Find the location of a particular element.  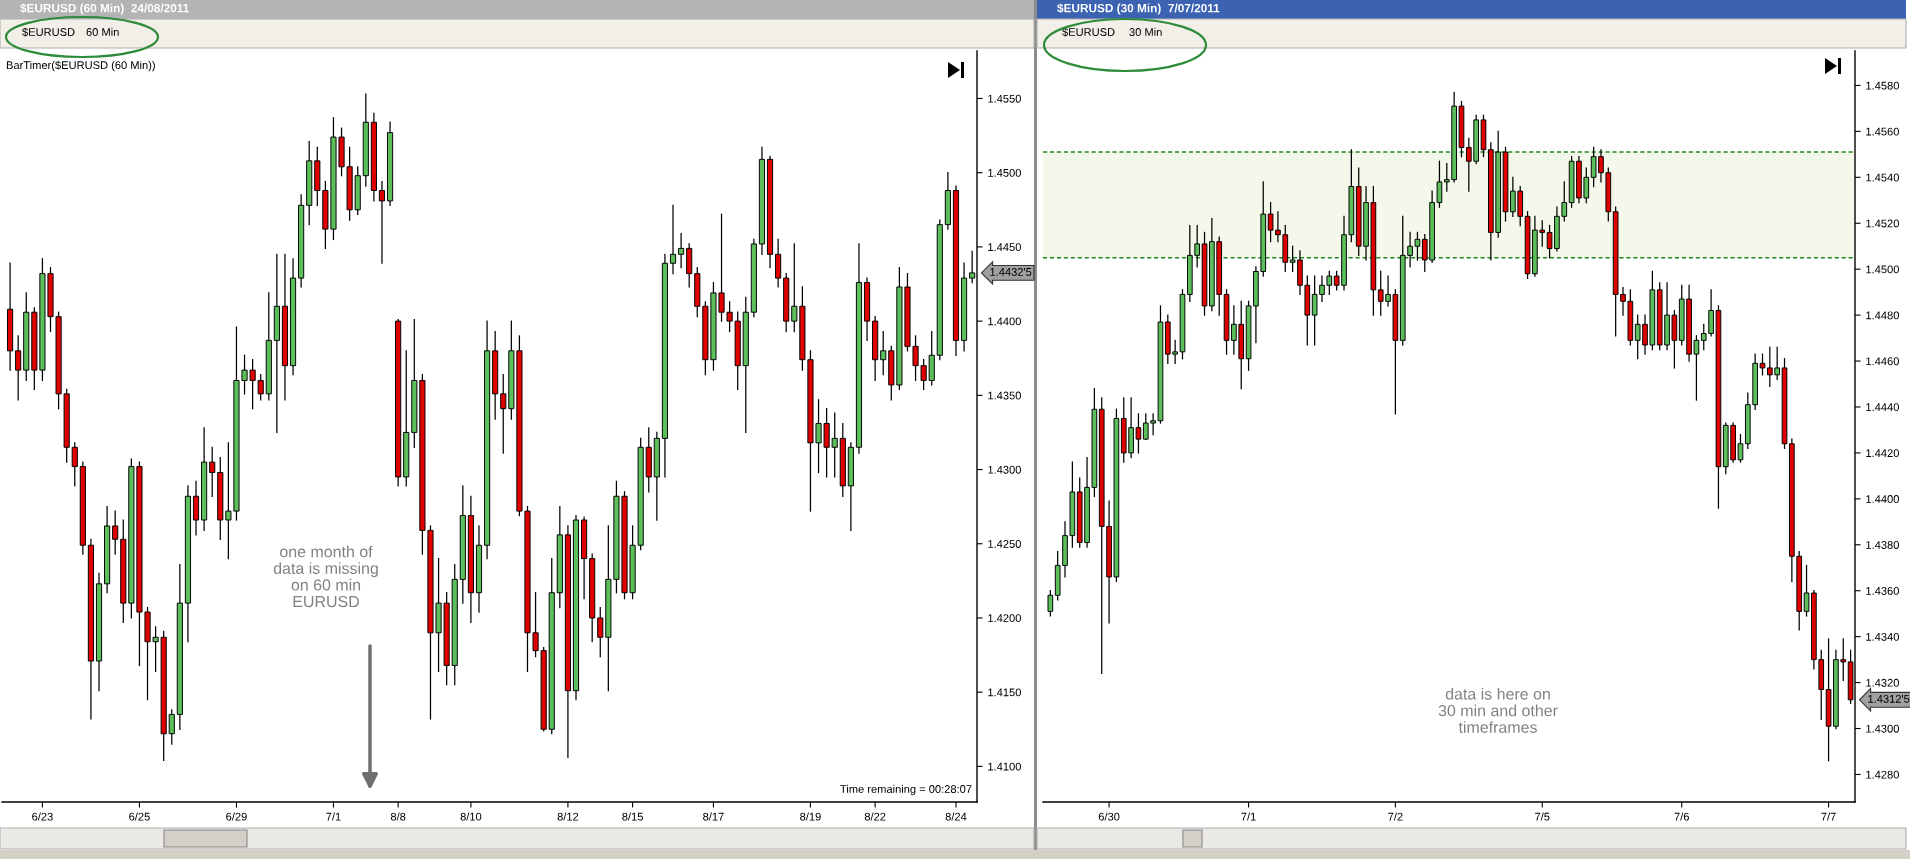

x-tick-label: 6/23 is located at coordinates (42, 816).